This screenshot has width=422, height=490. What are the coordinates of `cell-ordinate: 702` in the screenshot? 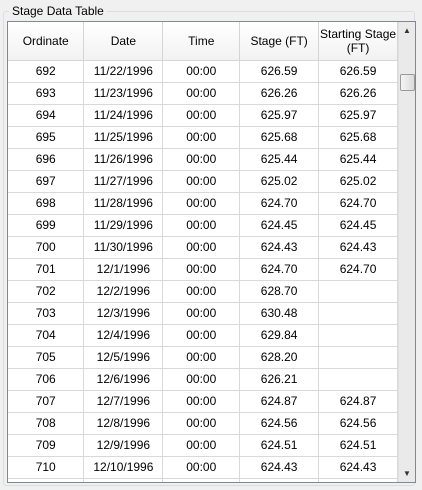 It's located at (46, 291).